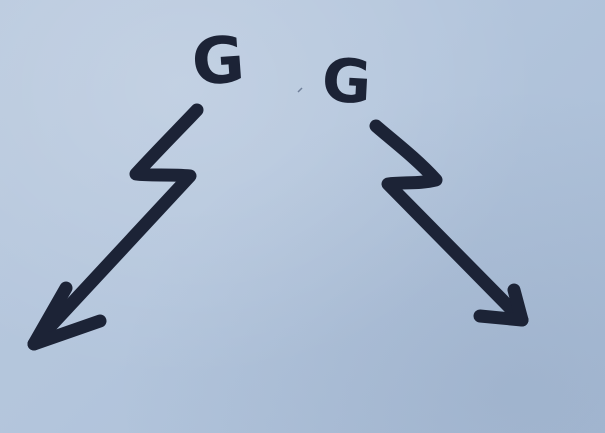 The width and height of the screenshot is (605, 433). Describe the element at coordinates (67, 316) in the screenshot. I see `left-arrow-head` at that location.